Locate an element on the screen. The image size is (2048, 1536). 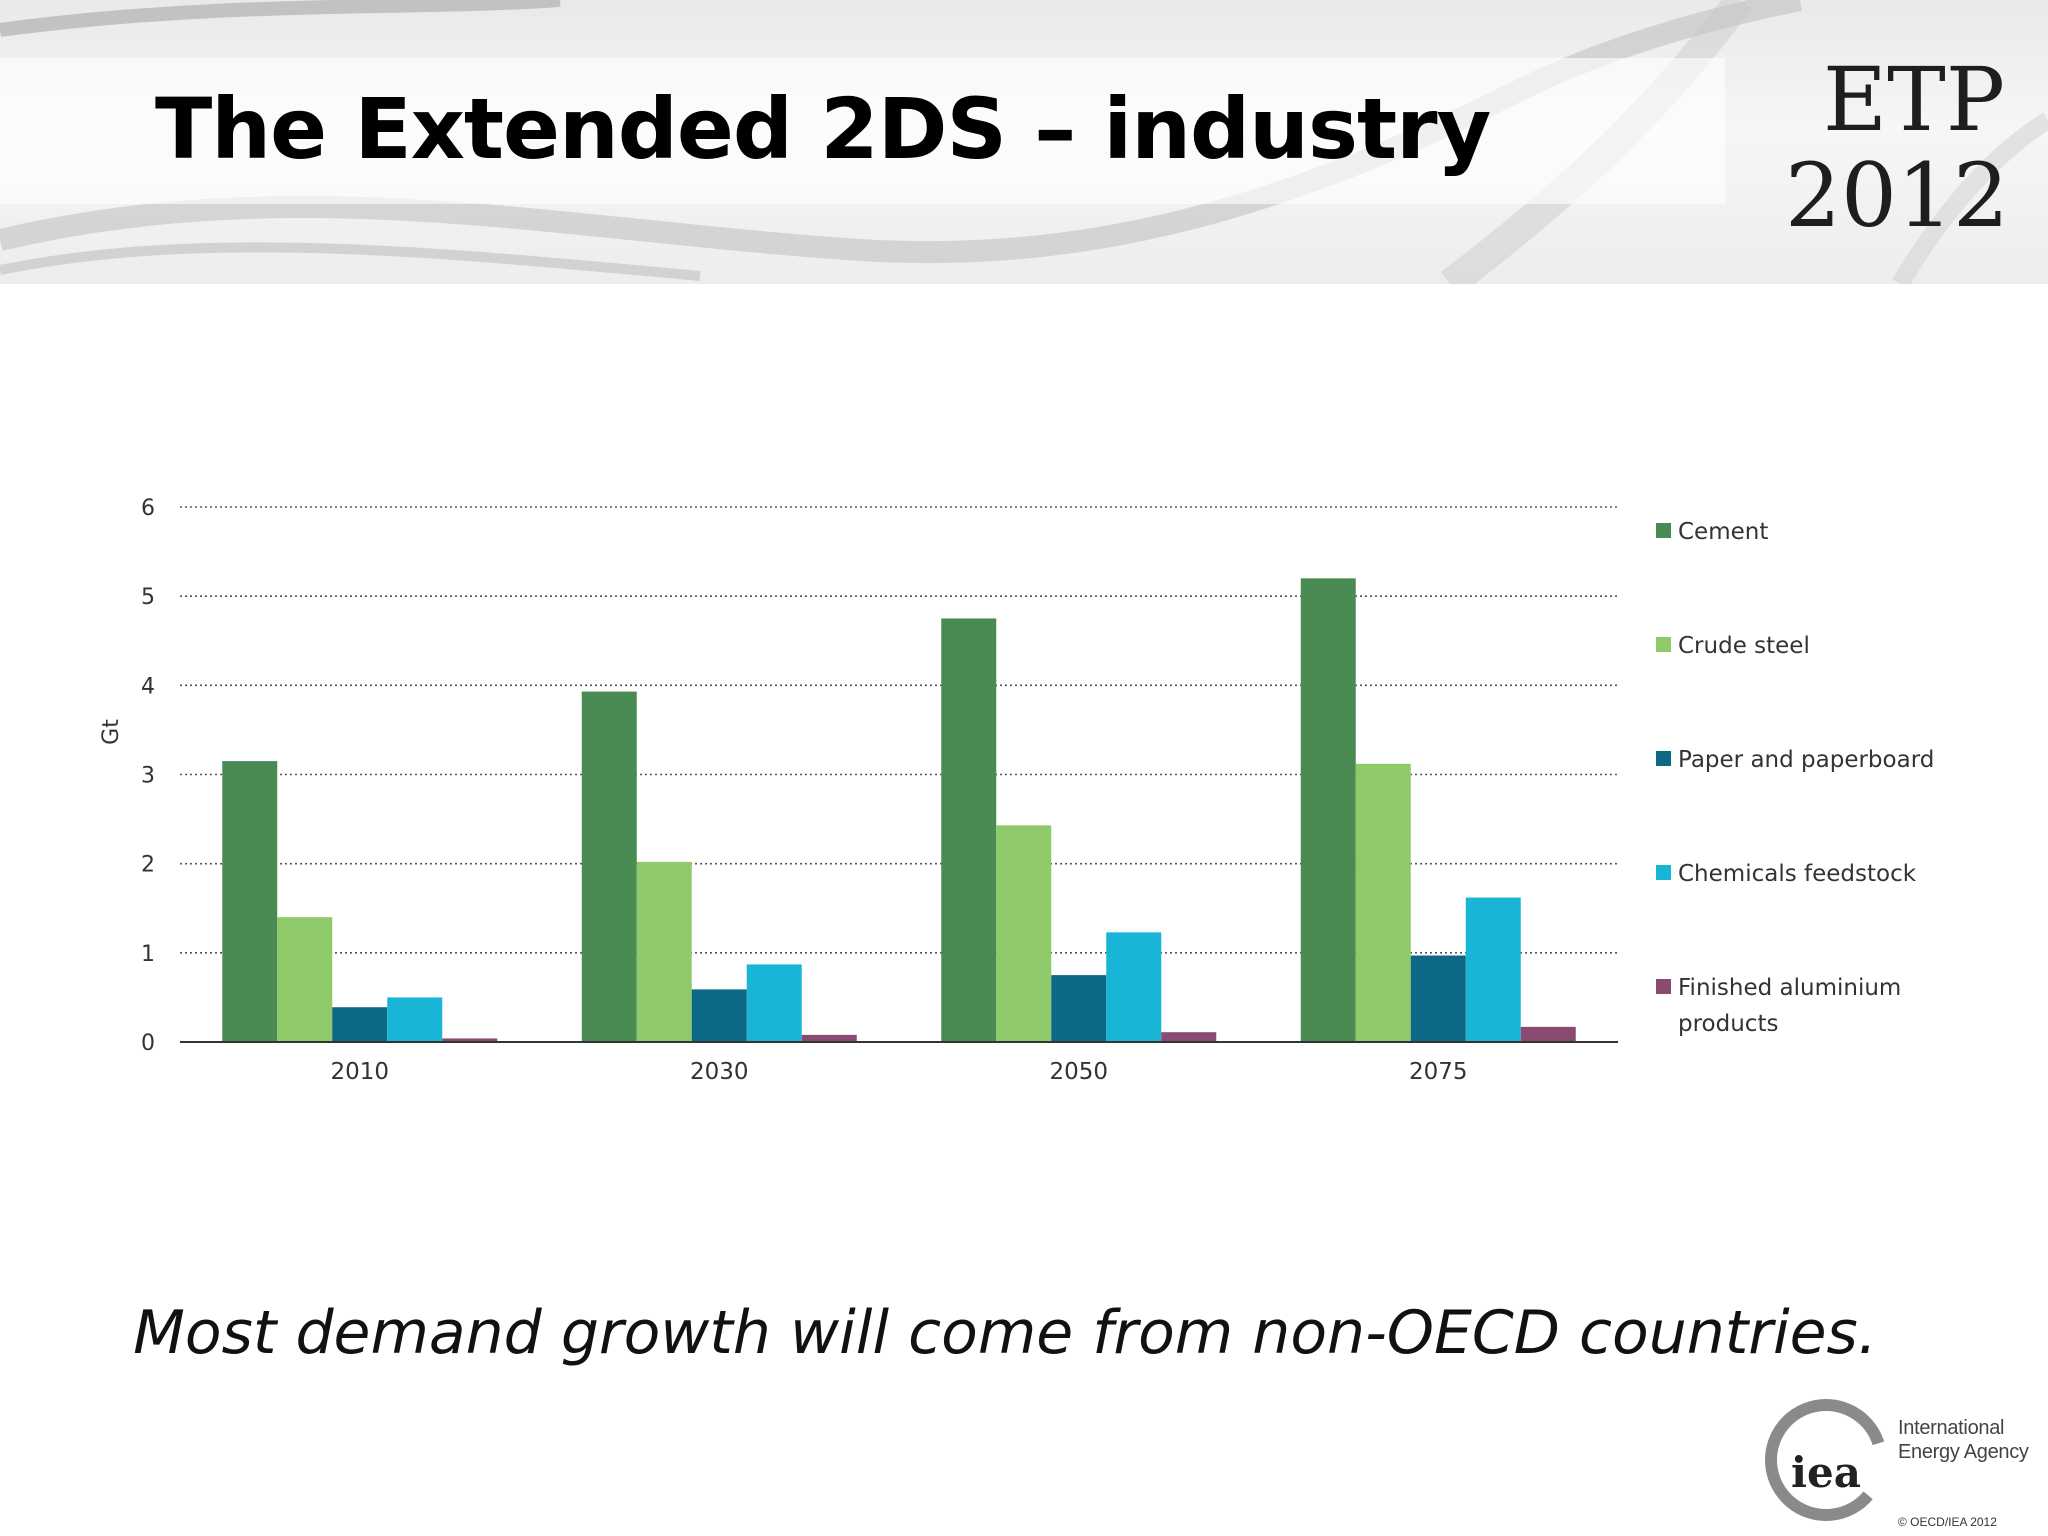
y-tick-label: 0 is located at coordinates (148, 1043).